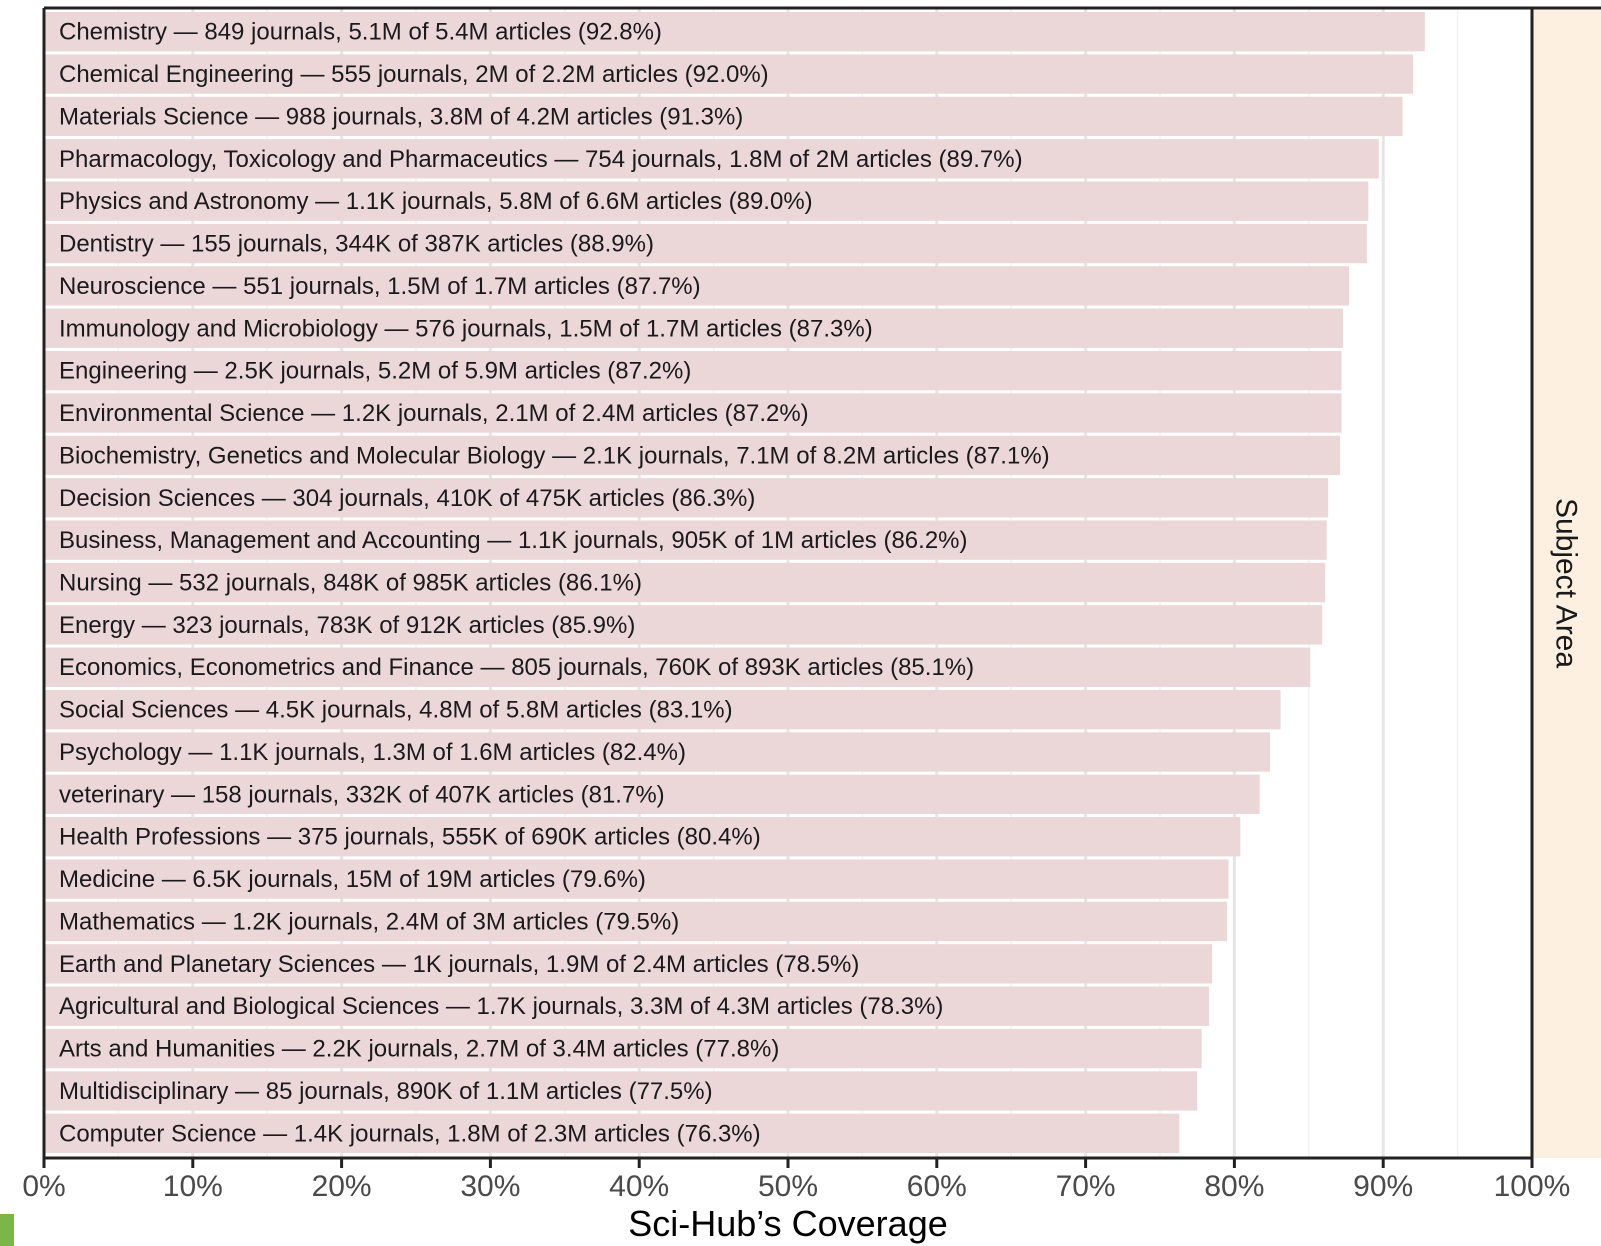 This screenshot has height=1246, width=1601. Describe the element at coordinates (1532, 1186) in the screenshot. I see `x-tick-label: 100%` at that location.